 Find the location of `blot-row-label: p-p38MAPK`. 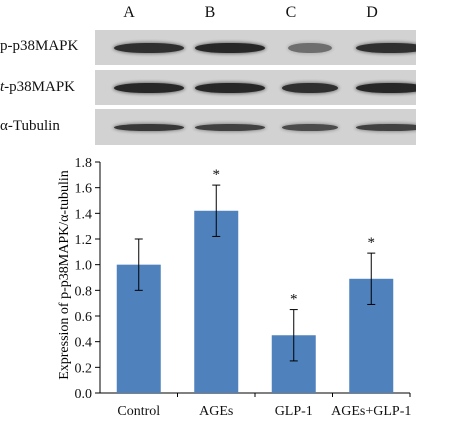

blot-row-label: p-p38MAPK is located at coordinates (46, 46).